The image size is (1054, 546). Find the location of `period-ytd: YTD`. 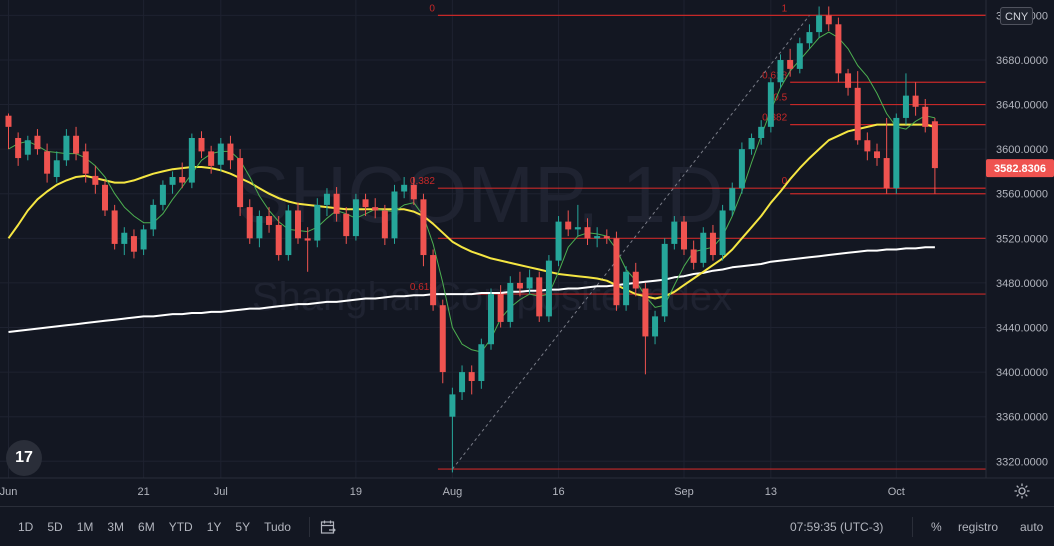

period-ytd: YTD is located at coordinates (180, 526).